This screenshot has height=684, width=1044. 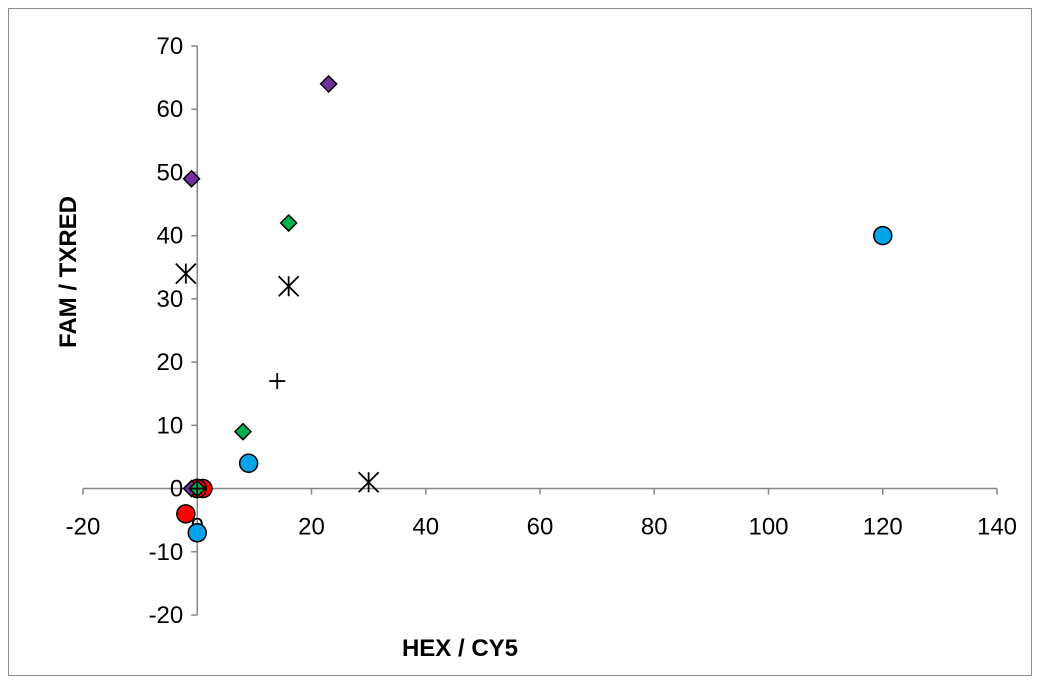 What do you see at coordinates (68, 272) in the screenshot?
I see `y-axis-title: FAM / TXRED` at bounding box center [68, 272].